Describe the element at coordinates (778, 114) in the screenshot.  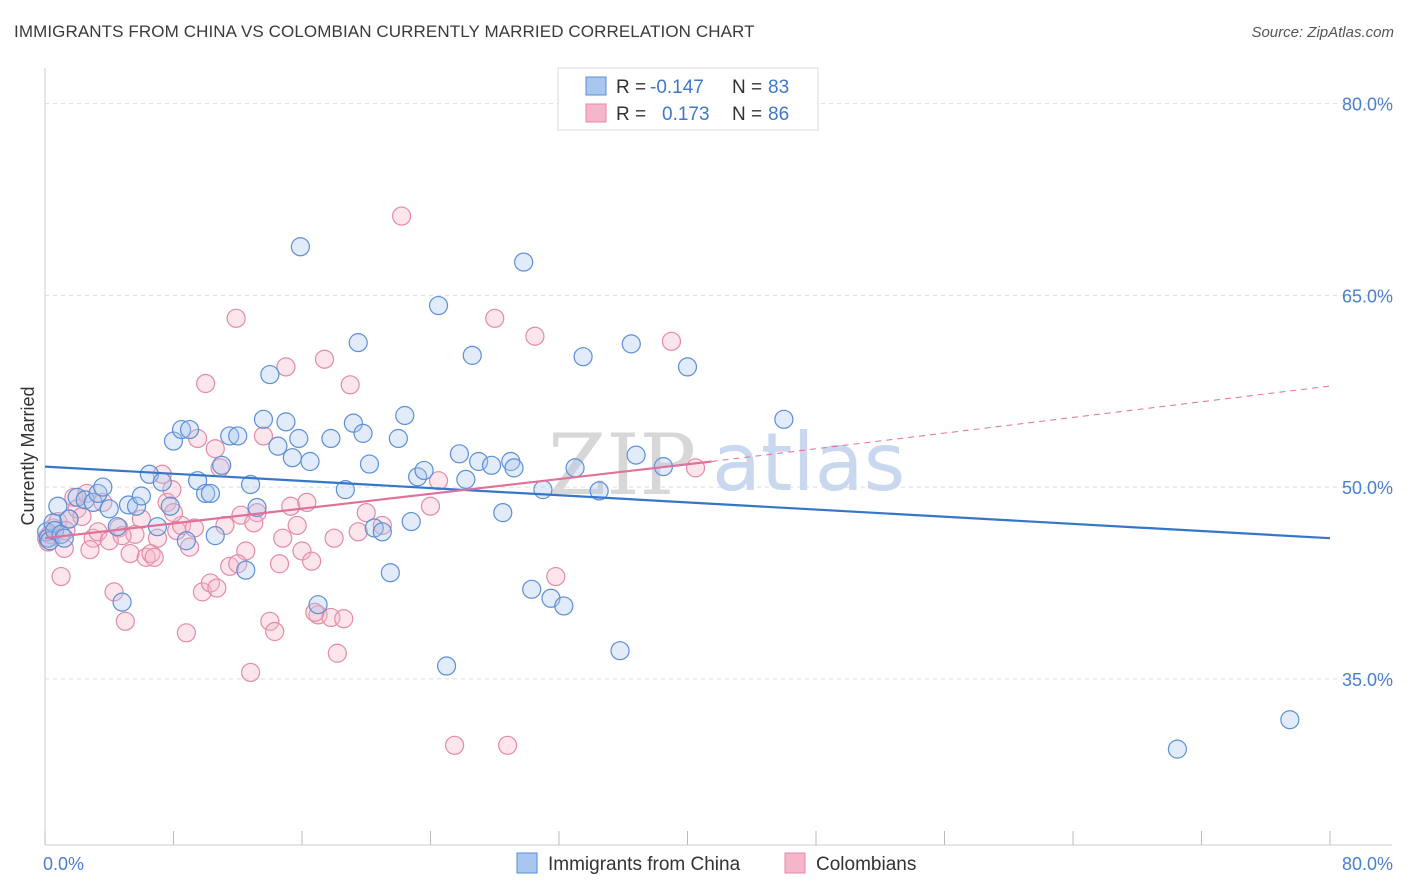
I see `legend-colombia-n-value: 86` at that location.